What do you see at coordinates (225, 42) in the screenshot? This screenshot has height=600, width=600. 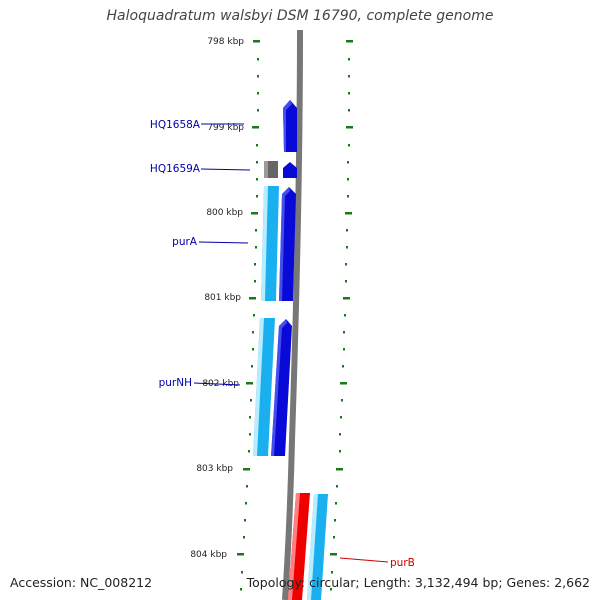 I see `tick-label: 798 kbp` at bounding box center [225, 42].